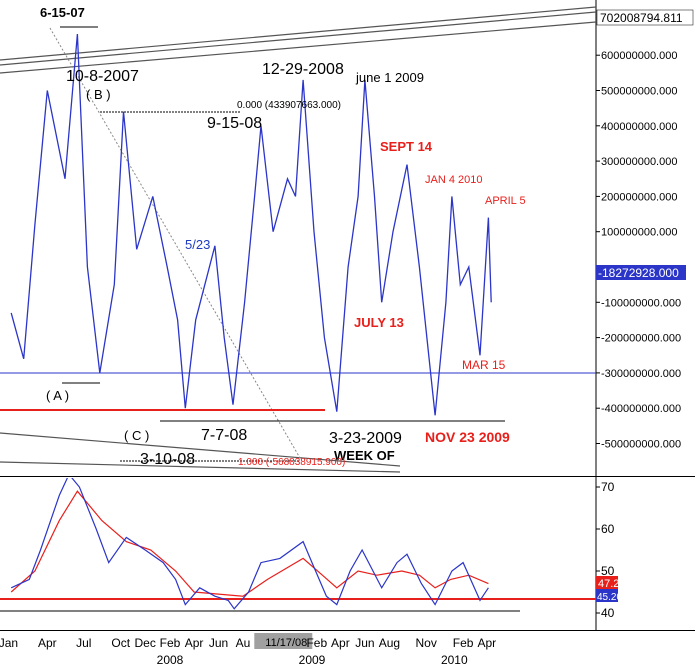 The width and height of the screenshot is (695, 669). I want to click on last-value-box, so click(641, 272).